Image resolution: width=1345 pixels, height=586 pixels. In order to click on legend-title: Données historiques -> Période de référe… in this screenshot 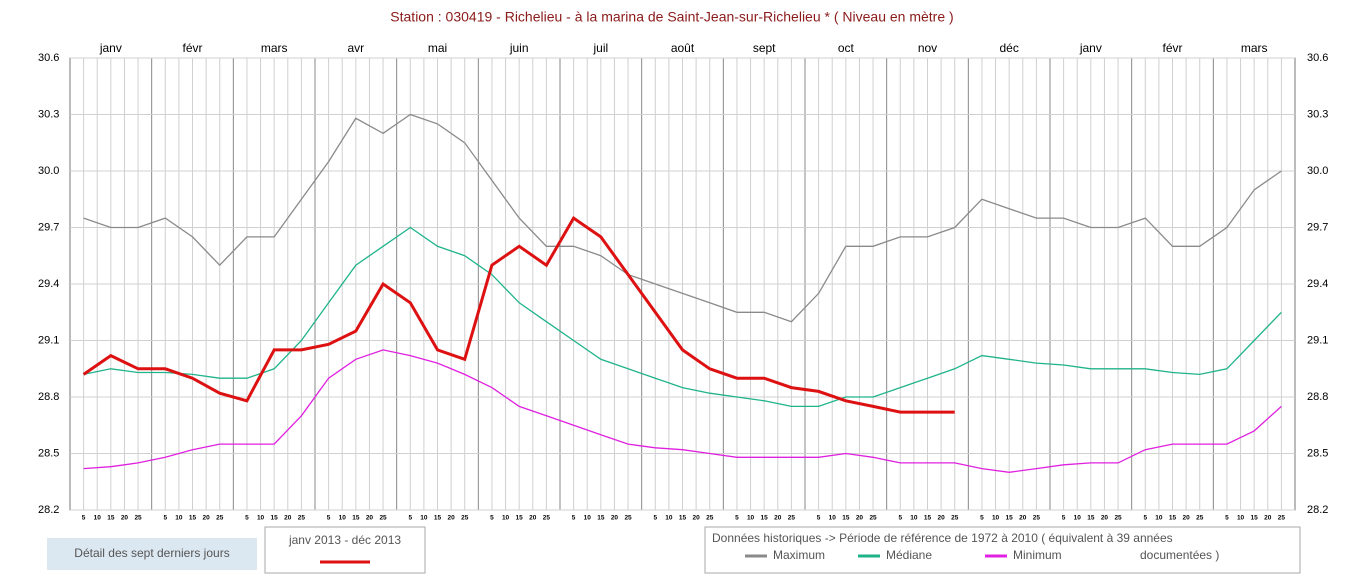, I will do `click(942, 538)`.